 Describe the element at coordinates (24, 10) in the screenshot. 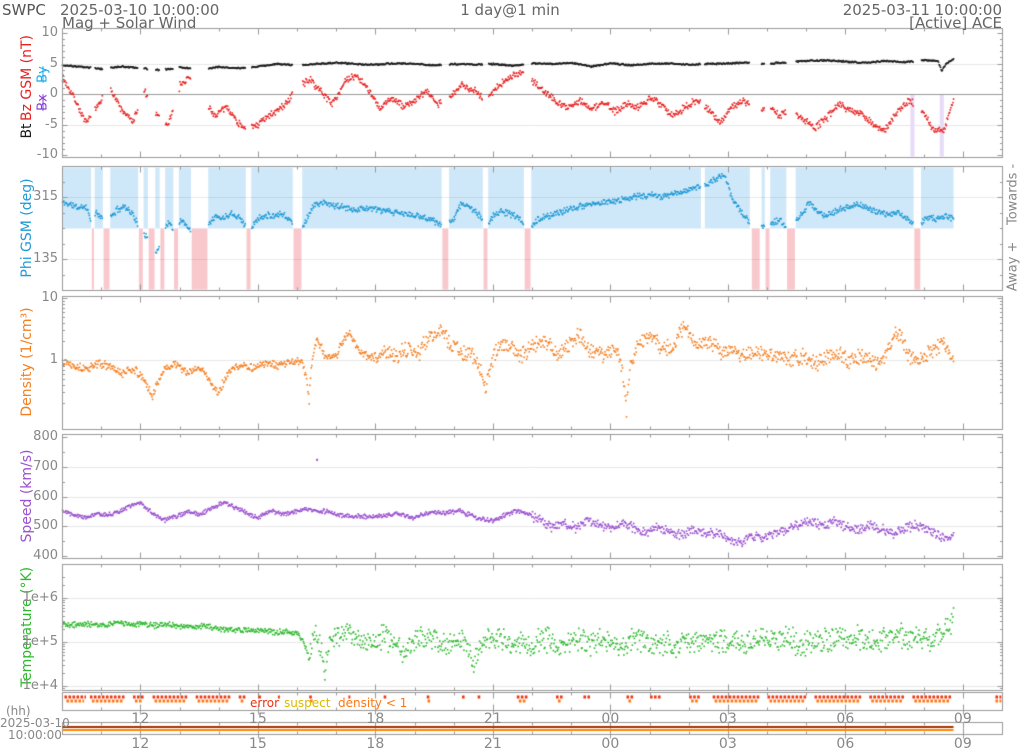

I see `app-title: SWPC` at that location.